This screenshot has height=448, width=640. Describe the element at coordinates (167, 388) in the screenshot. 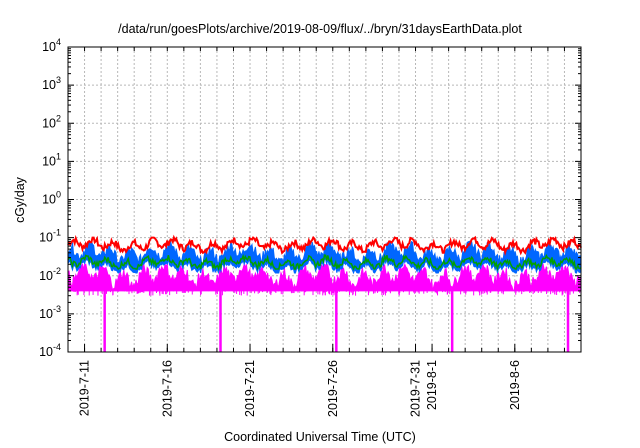

I see `x-tick-label: 2019-7-16` at that location.